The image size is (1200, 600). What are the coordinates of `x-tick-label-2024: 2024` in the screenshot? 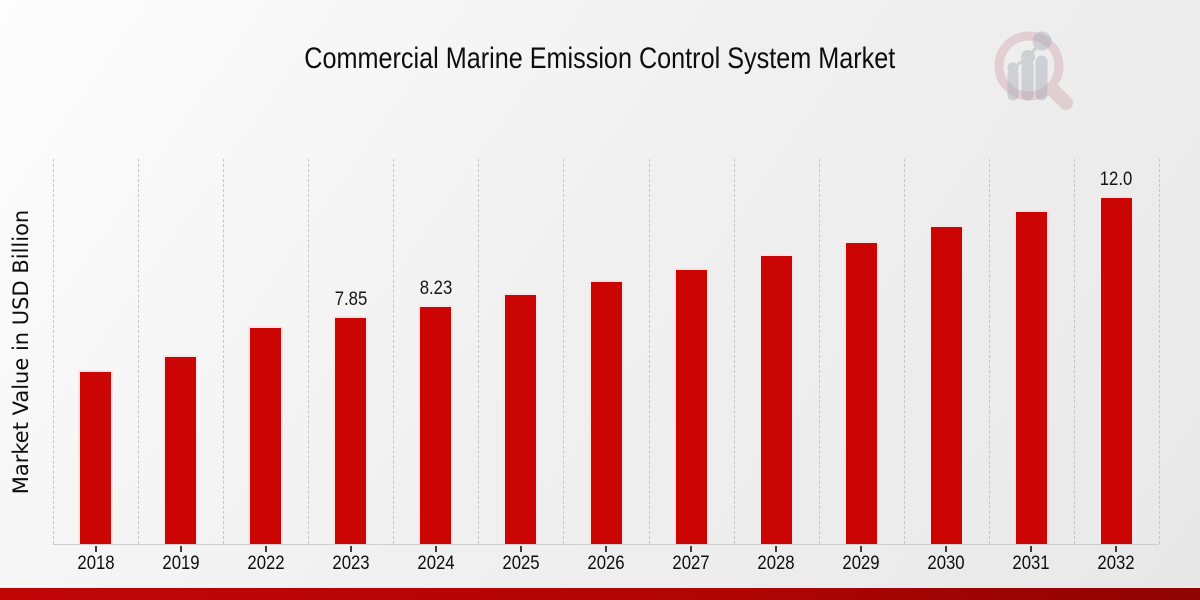 It's located at (436, 563).